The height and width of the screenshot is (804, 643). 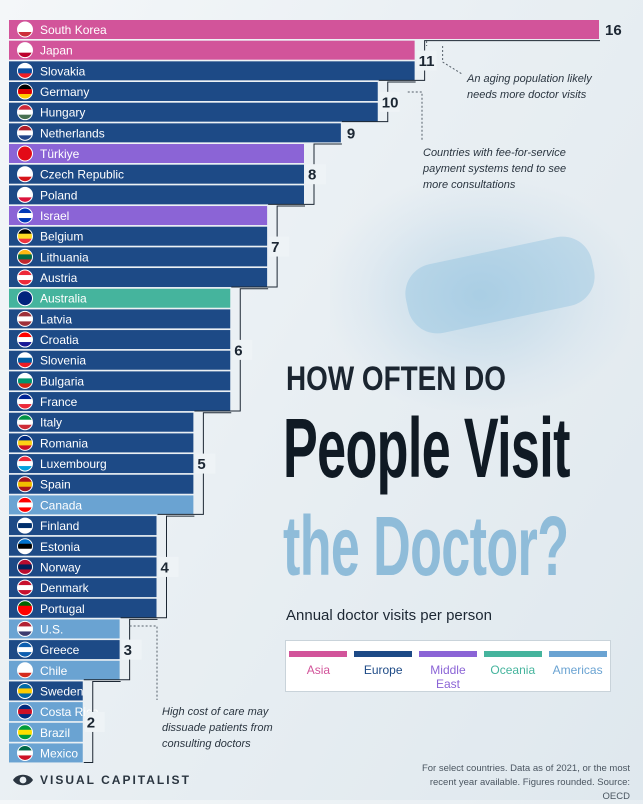 I want to click on bar-finland, so click(x=83, y=526).